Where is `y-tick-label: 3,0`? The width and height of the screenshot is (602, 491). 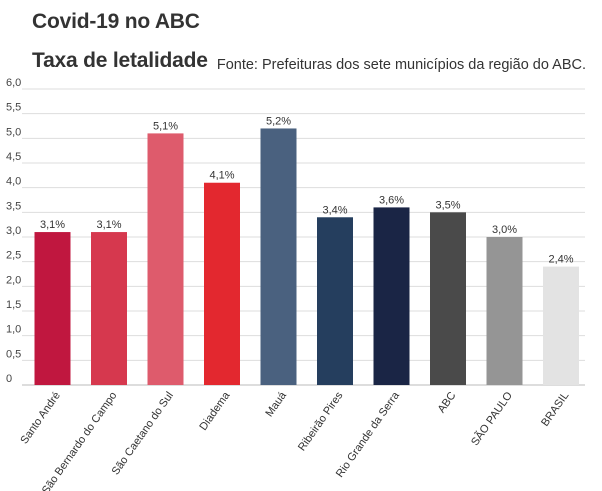
y-tick-label: 3,0 is located at coordinates (13, 231).